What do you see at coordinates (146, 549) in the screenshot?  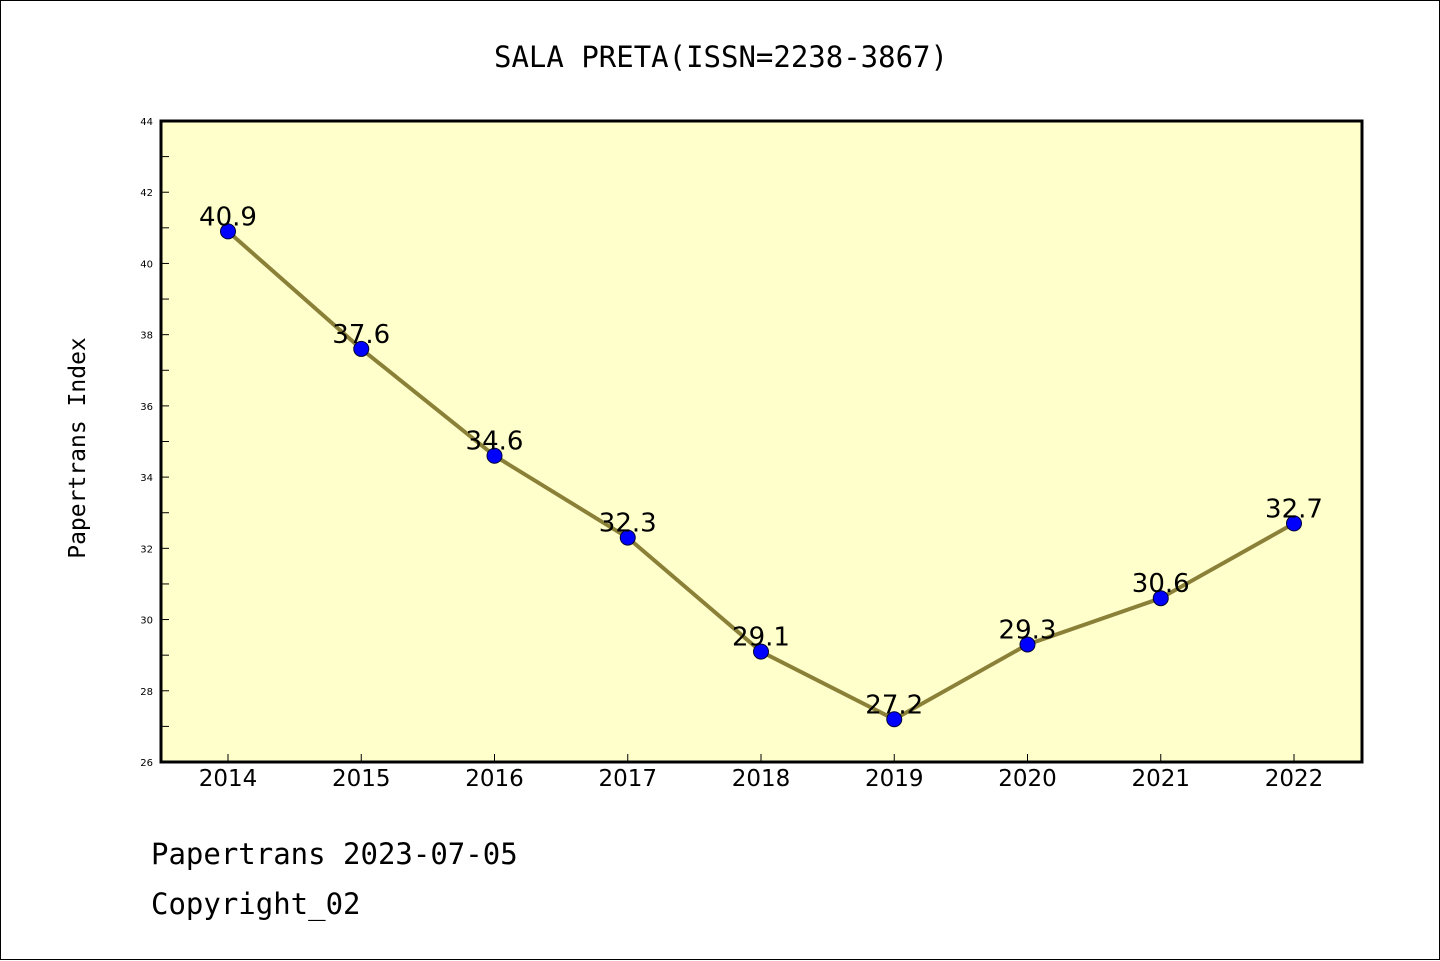 I see `y-tick-label: 32` at bounding box center [146, 549].